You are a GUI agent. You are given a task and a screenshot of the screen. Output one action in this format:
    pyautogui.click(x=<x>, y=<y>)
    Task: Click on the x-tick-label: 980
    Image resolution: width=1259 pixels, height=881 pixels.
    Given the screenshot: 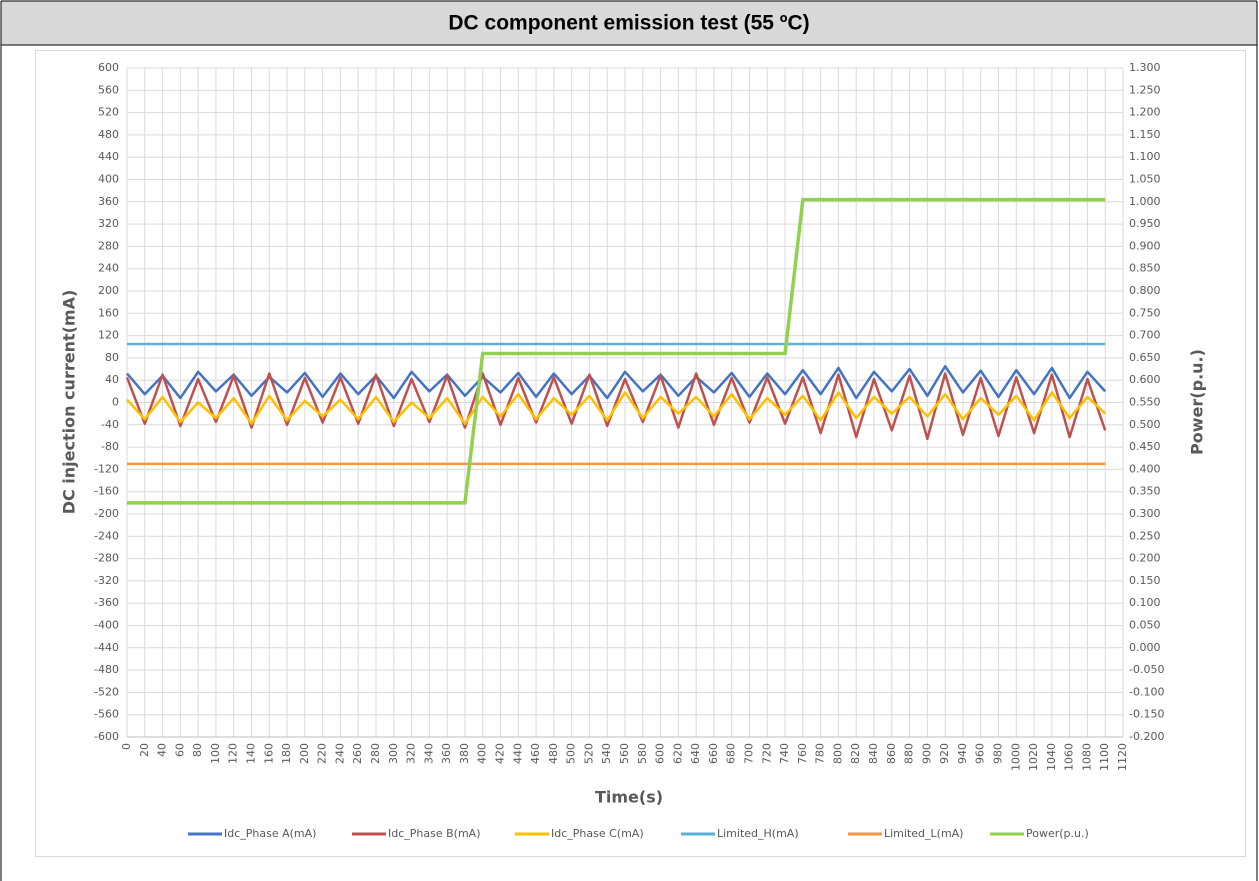 What is the action you would take?
    pyautogui.click(x=998, y=753)
    